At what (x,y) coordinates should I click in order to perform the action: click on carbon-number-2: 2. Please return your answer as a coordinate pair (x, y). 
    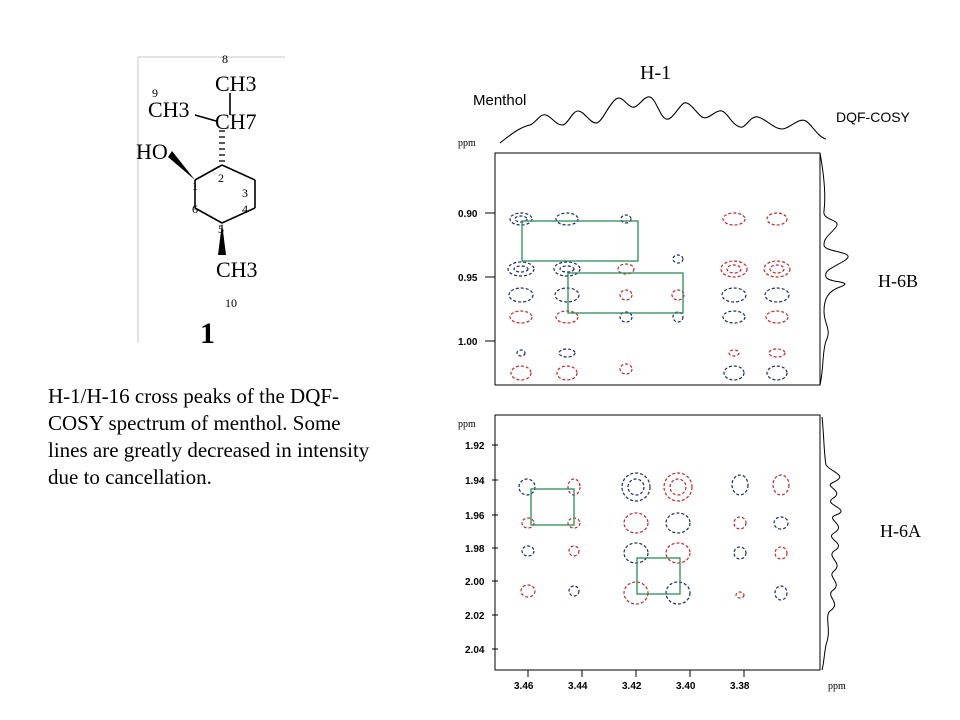
    Looking at the image, I should click on (221, 178).